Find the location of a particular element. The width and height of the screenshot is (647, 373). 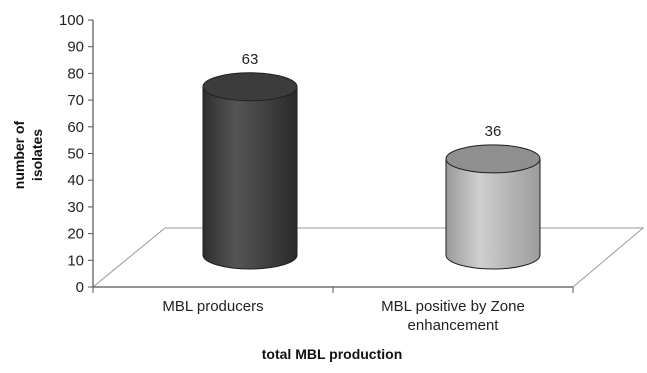

y-tick-label: 80 is located at coordinates (75, 73).